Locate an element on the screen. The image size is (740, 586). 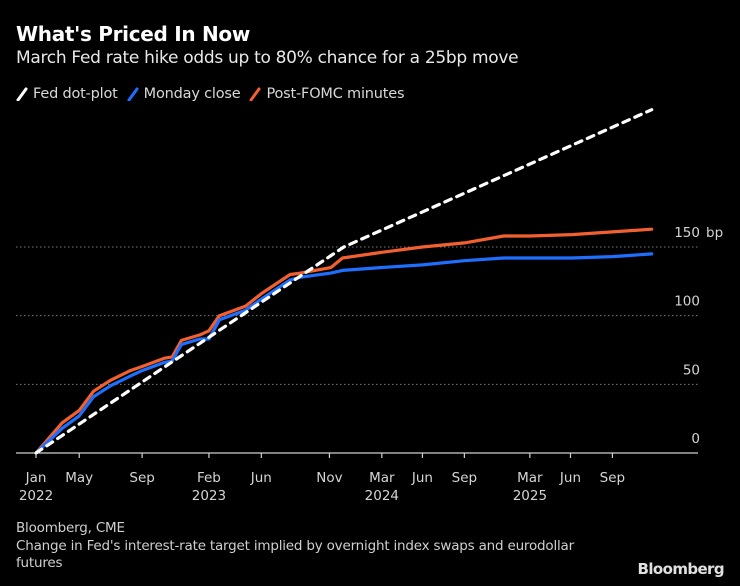
y-tick-label: 150 is located at coordinates (687, 233).